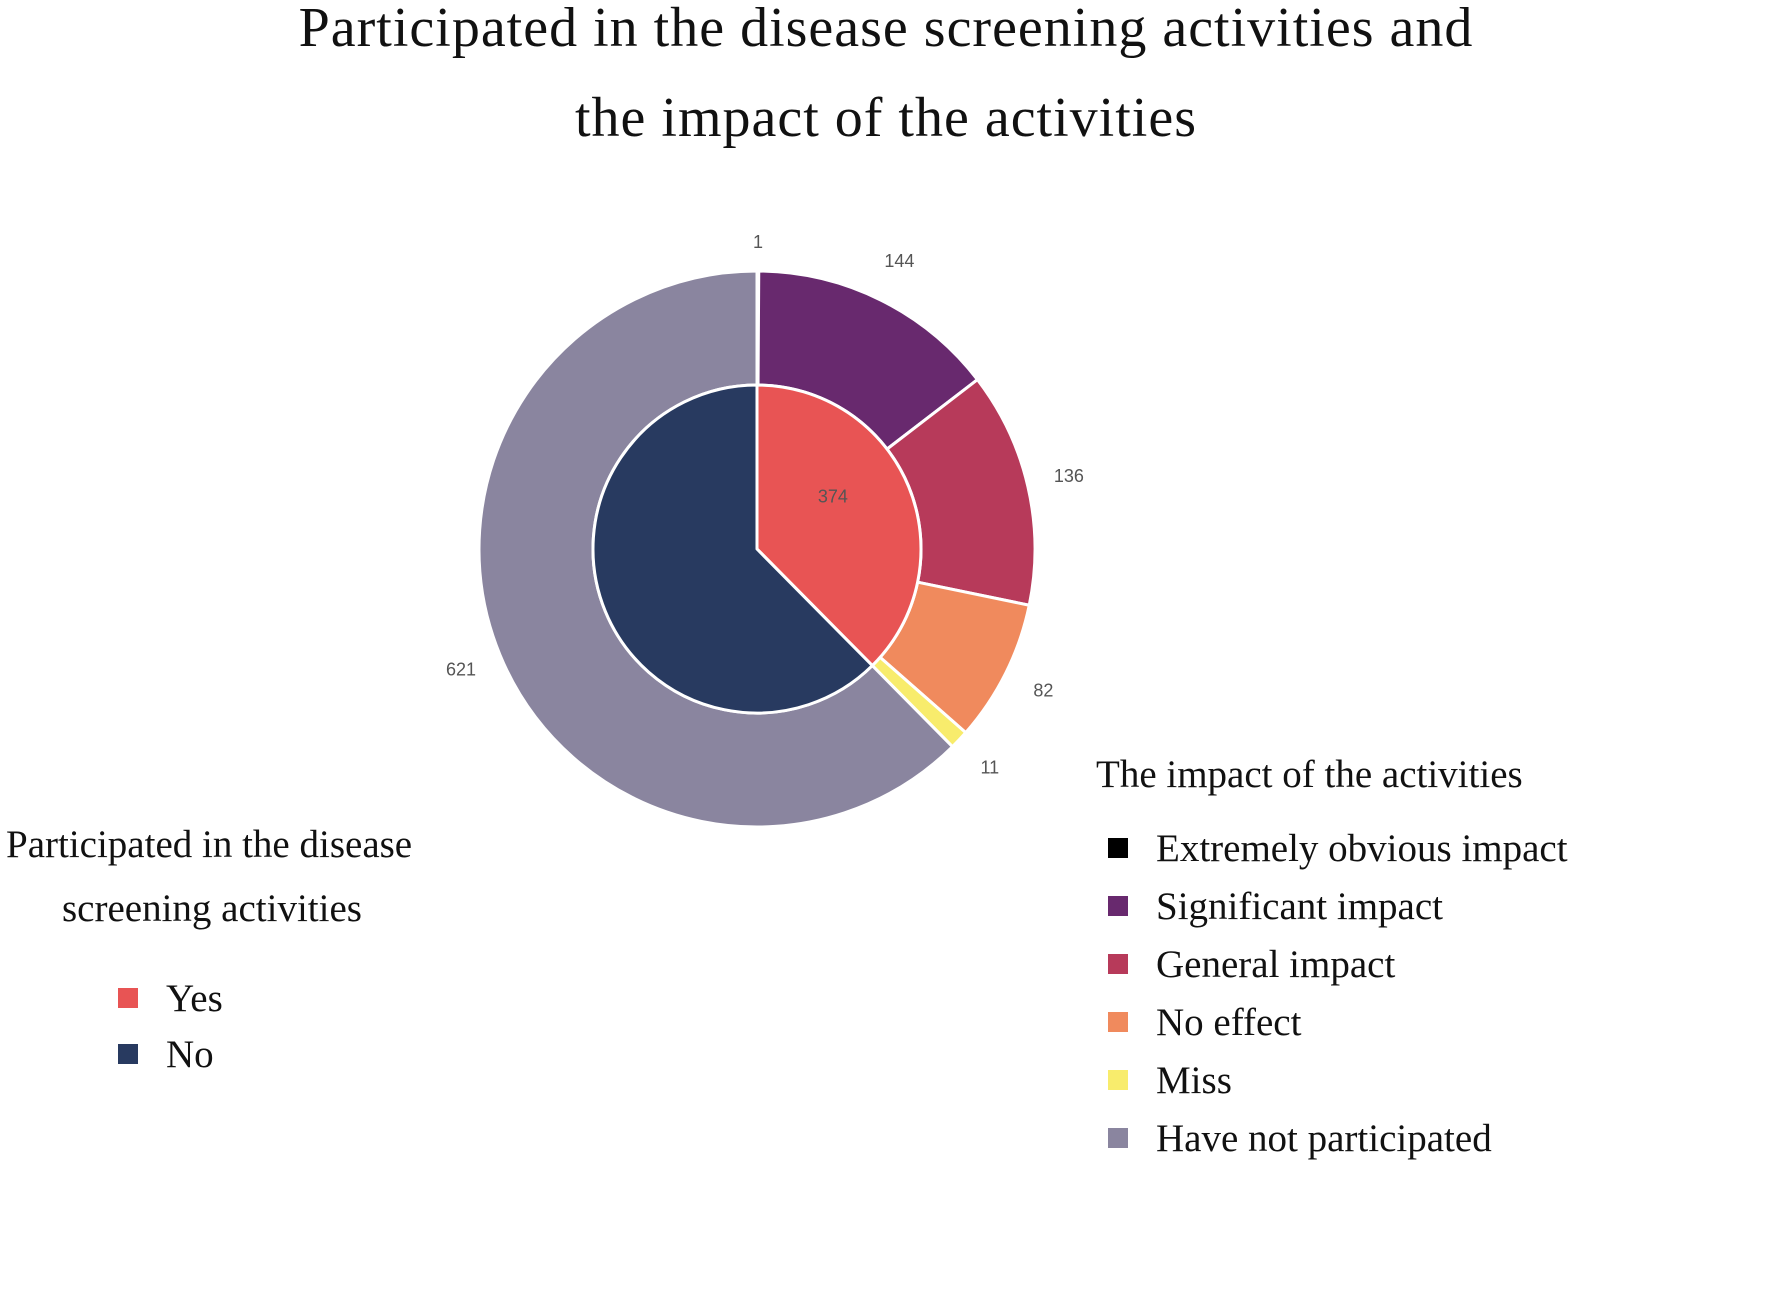 The width and height of the screenshot is (1772, 1308). Describe the element at coordinates (1276, 964) in the screenshot. I see `legend-label: General impact` at that location.